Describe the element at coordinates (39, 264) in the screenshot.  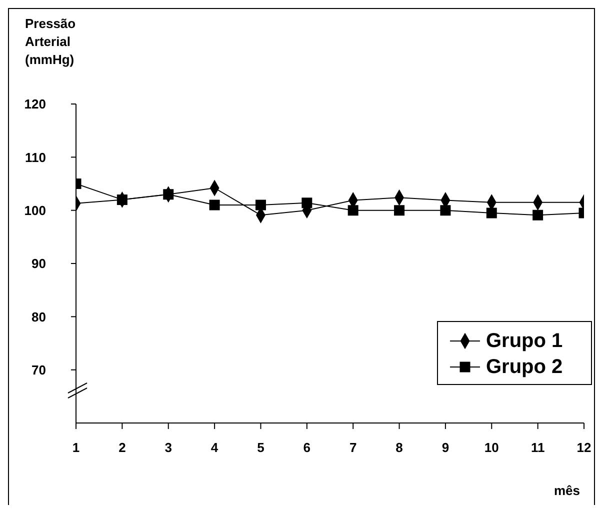
I see `y-tick-label: 90` at that location.